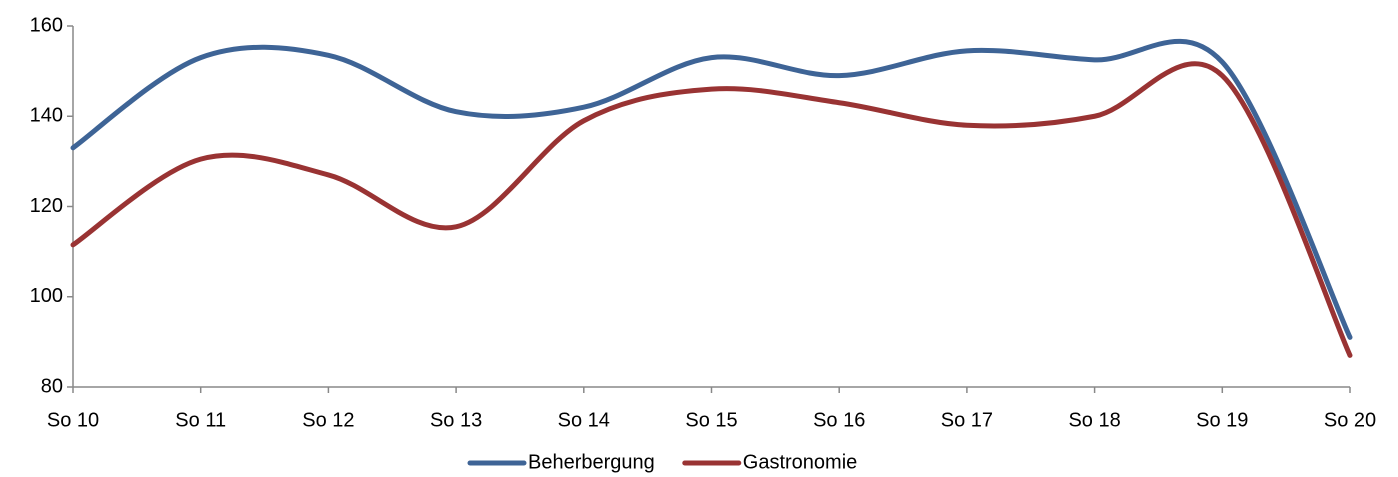 The width and height of the screenshot is (1398, 477). What do you see at coordinates (584, 420) in the screenshot?
I see `x-tick-label: So 14` at bounding box center [584, 420].